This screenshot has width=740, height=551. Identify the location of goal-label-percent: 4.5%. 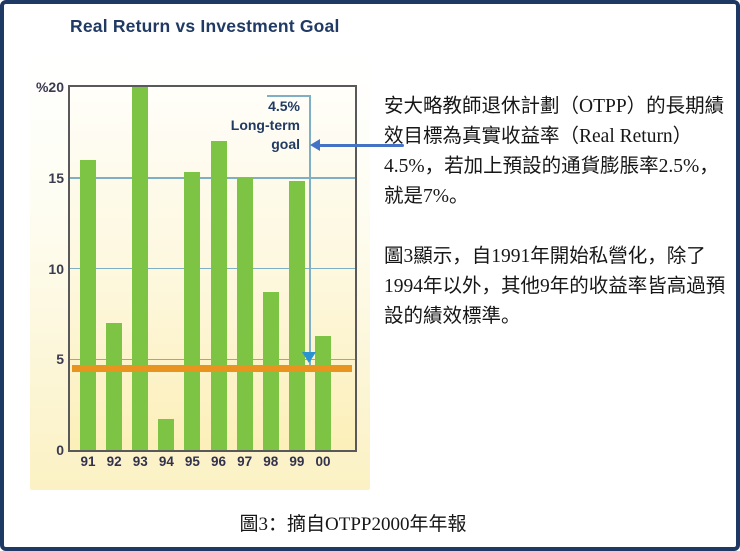
(284, 106).